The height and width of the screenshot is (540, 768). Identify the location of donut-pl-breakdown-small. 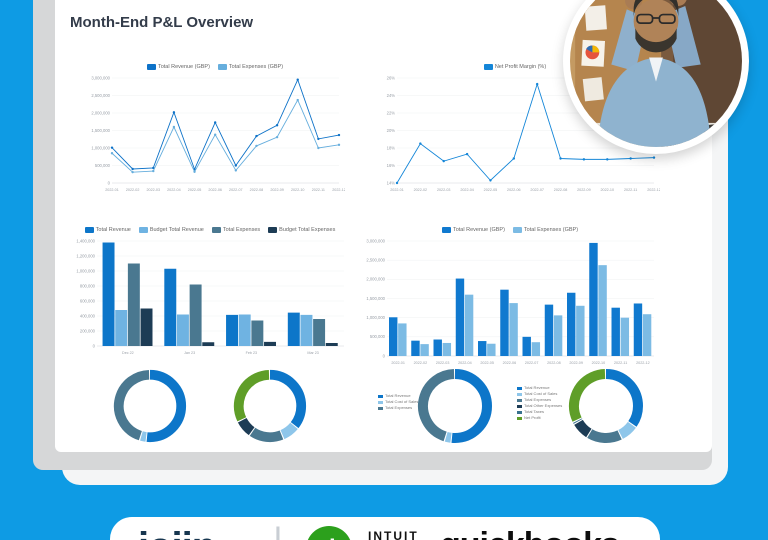
(270, 406).